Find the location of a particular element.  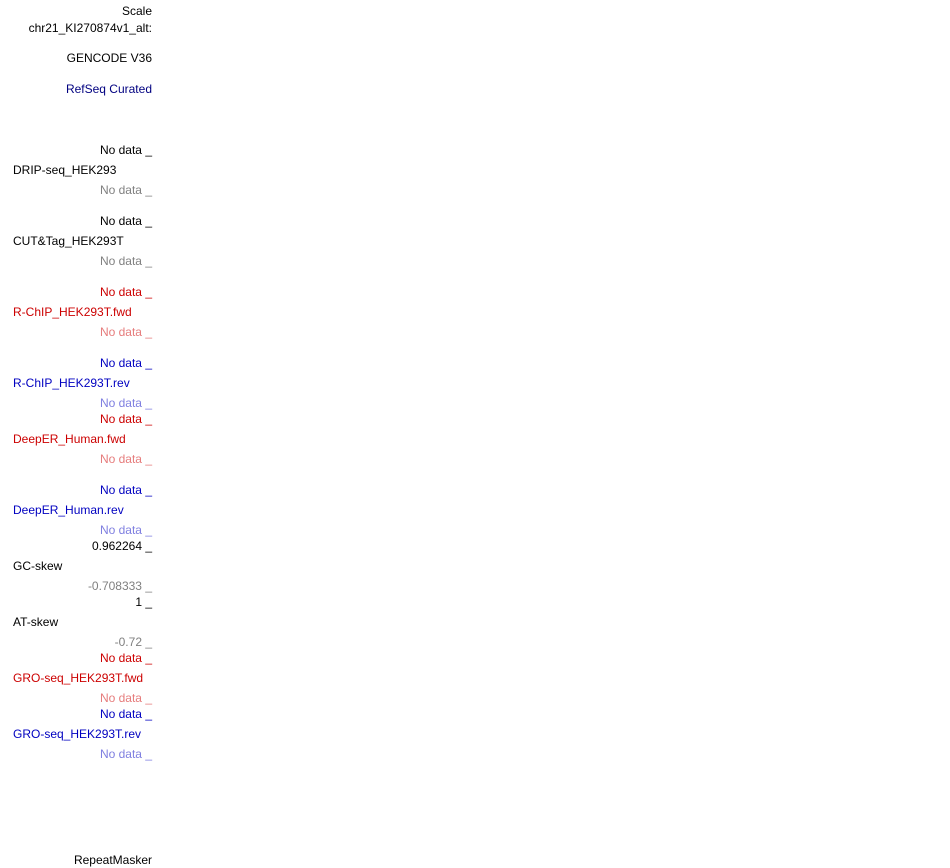

gro-rev-max-label: No data _ is located at coordinates (125, 714).